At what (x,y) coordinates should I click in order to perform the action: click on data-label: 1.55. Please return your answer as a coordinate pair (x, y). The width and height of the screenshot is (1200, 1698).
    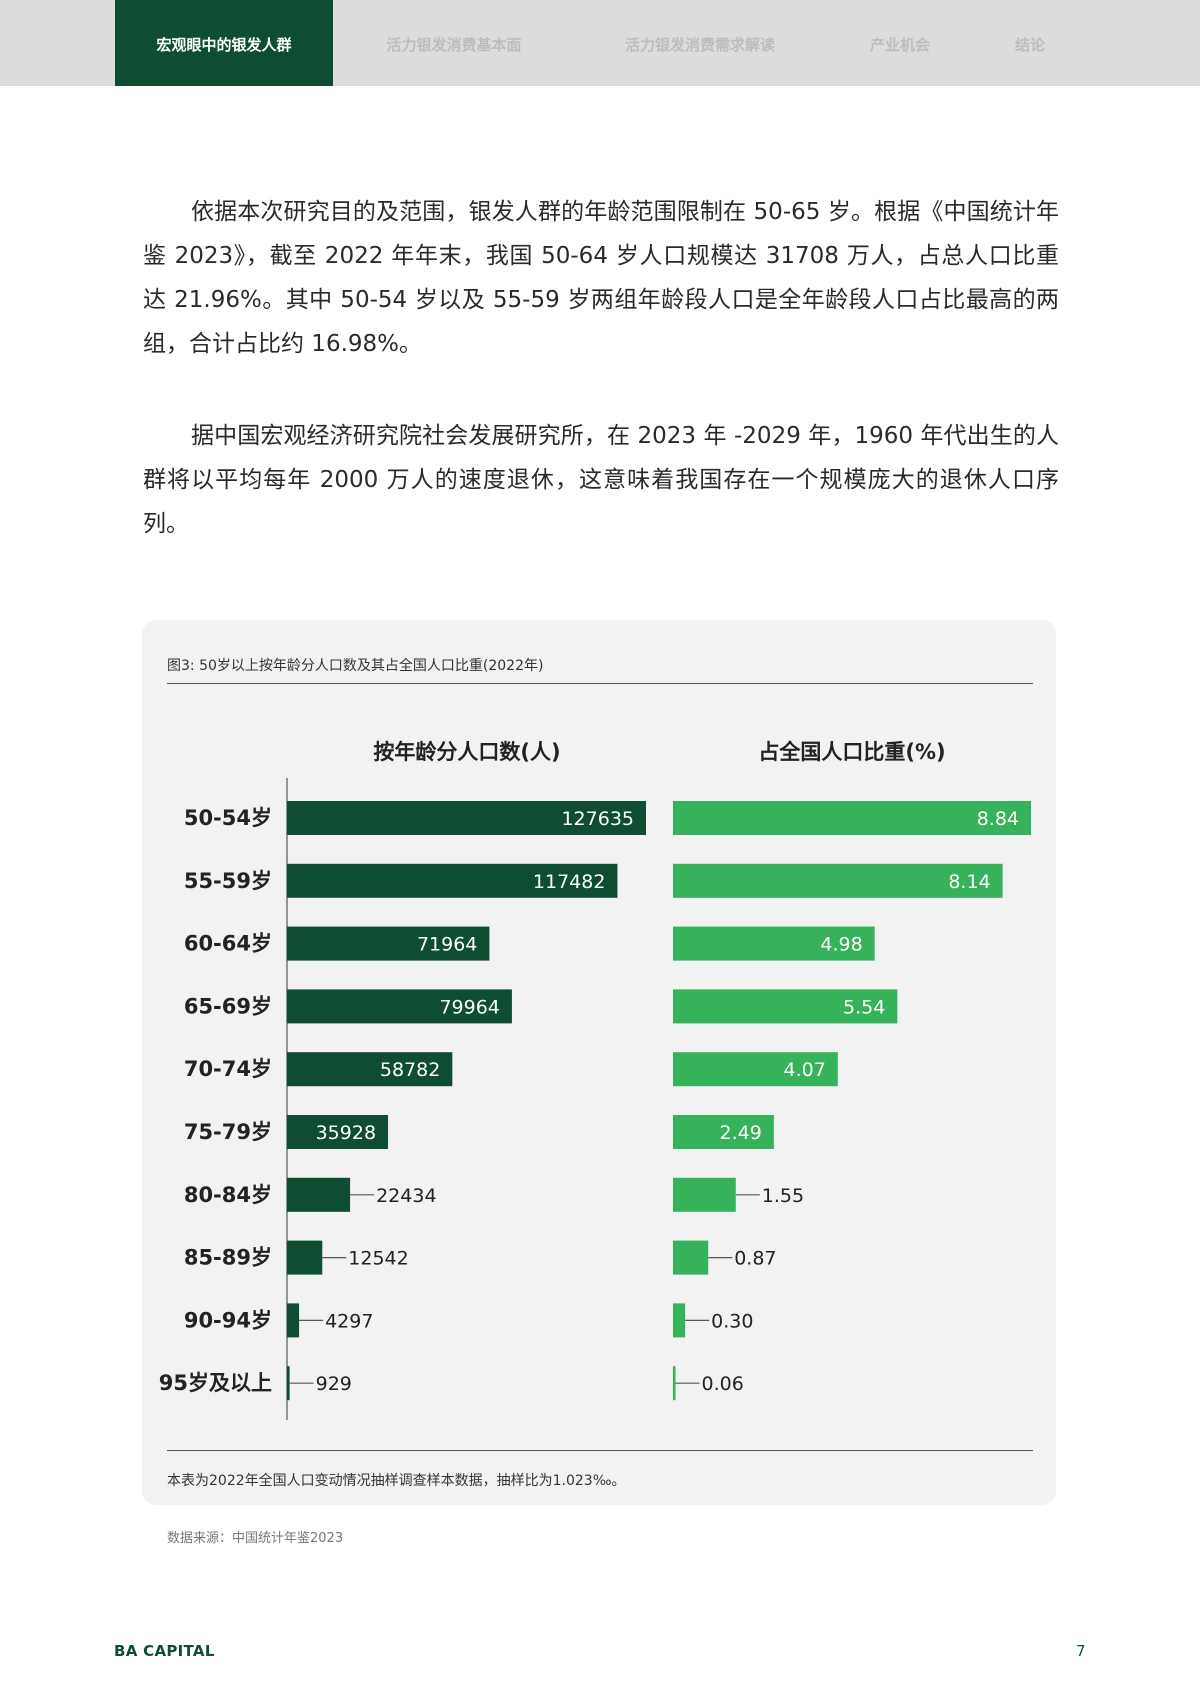
    Looking at the image, I should click on (783, 1196).